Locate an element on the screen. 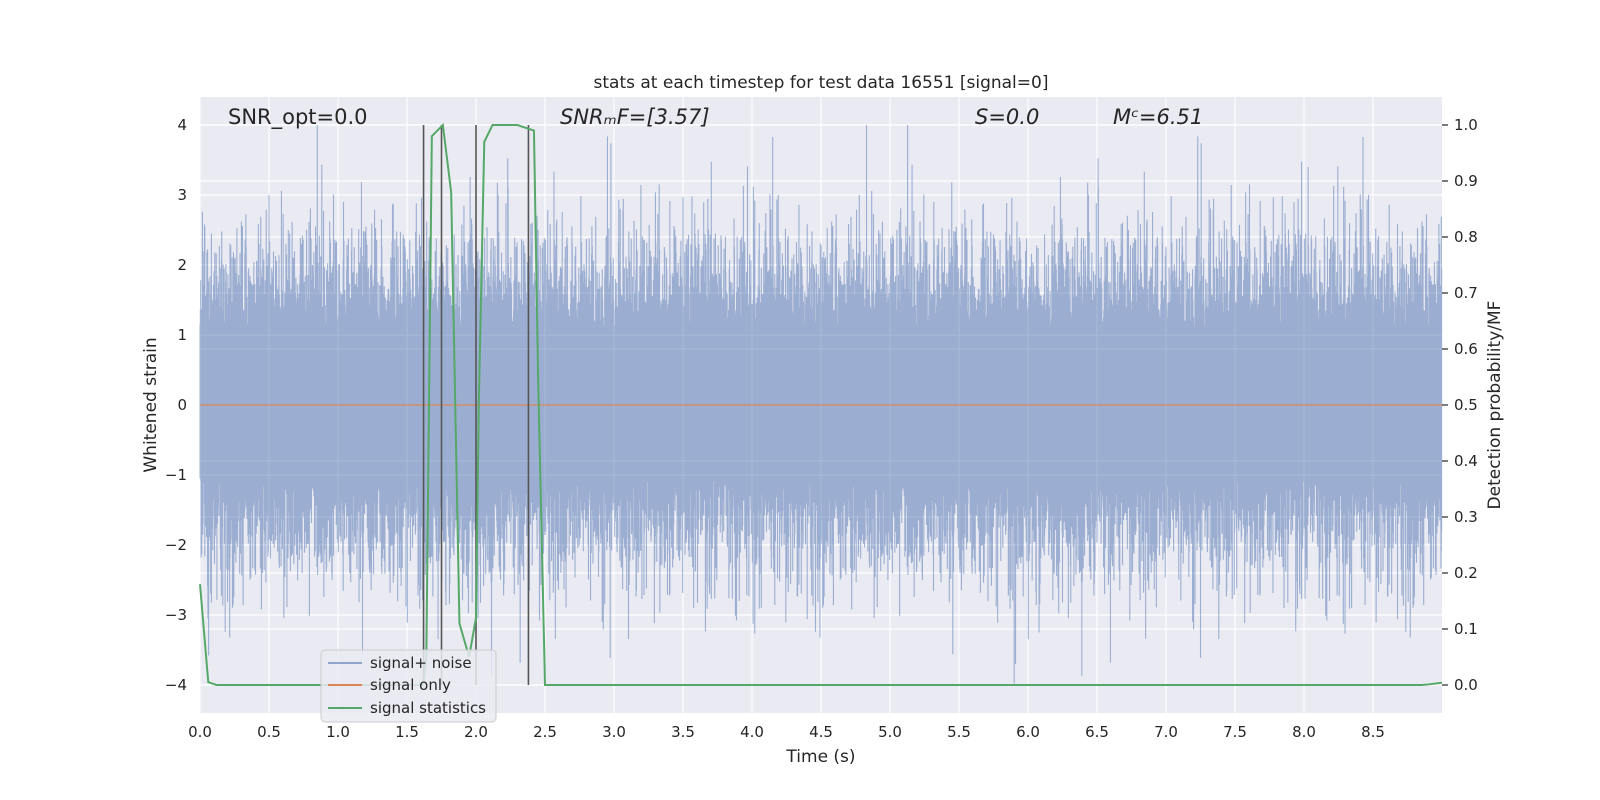 This screenshot has width=1600, height=800. y-right-tick-label: 0.2 is located at coordinates (1466, 573).